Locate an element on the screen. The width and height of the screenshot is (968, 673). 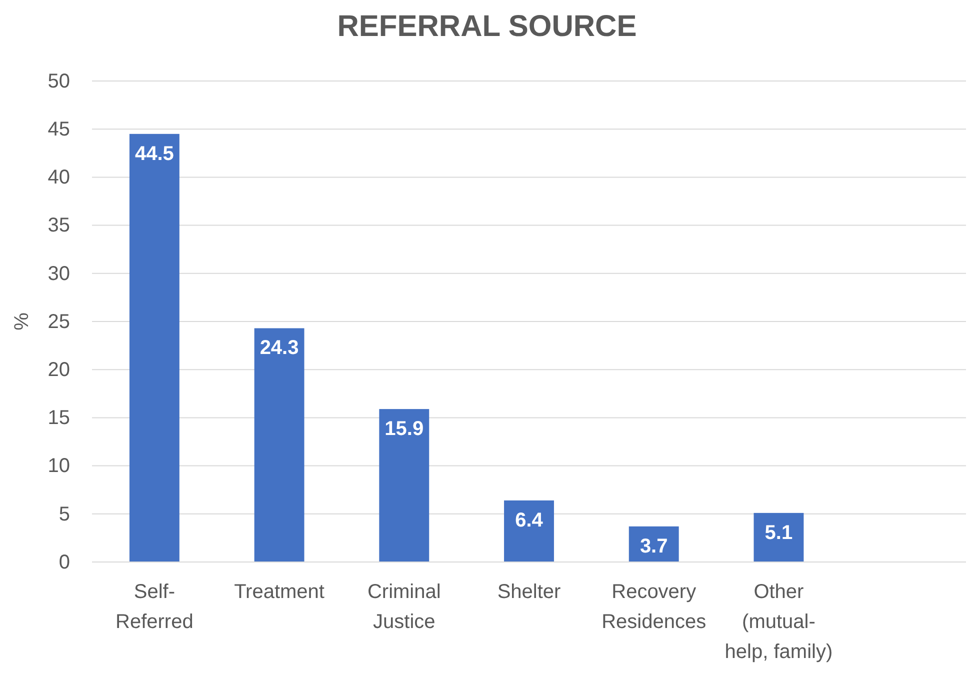
data-label: 6.4 is located at coordinates (529, 520).